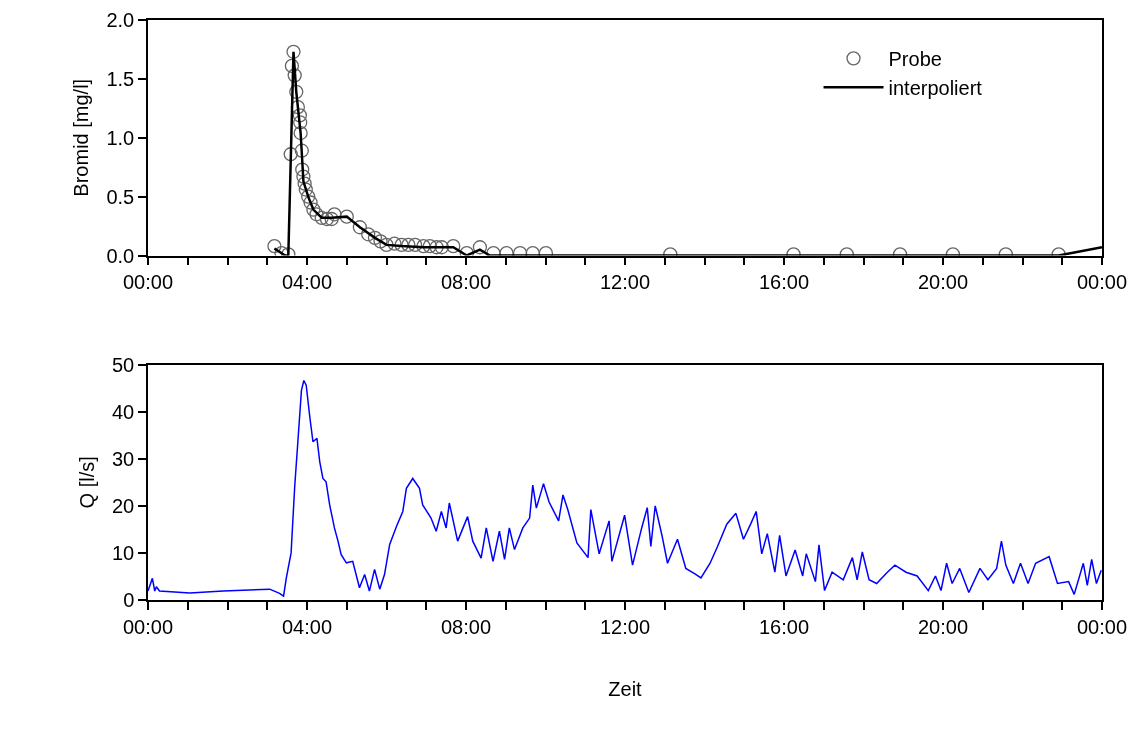  I want to click on y-axis-title: Q [l/s], so click(87, 482).